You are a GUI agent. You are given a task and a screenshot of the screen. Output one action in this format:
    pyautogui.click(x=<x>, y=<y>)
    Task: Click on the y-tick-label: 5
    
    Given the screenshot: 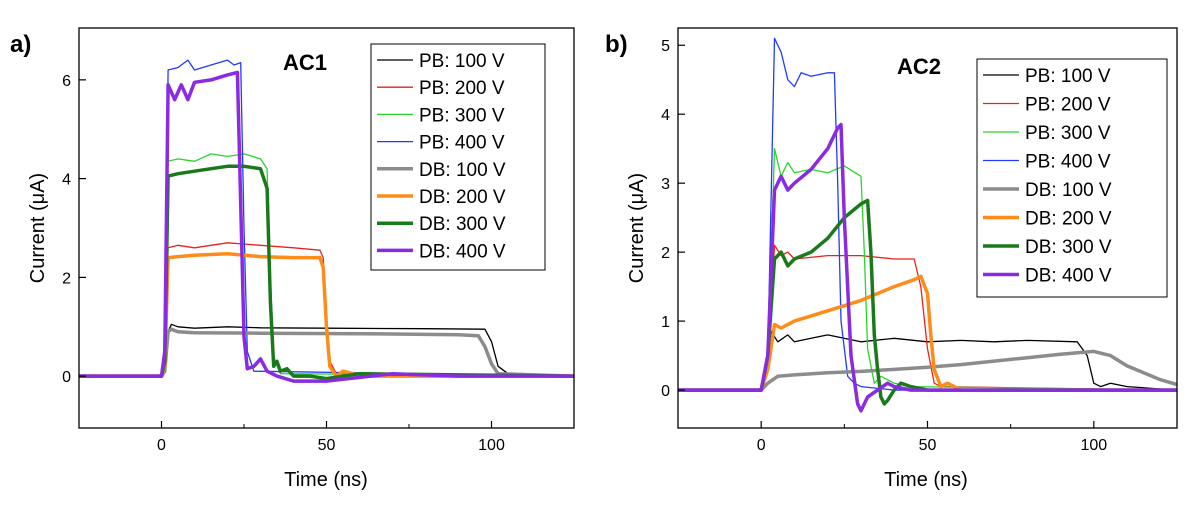 What is the action you would take?
    pyautogui.click(x=665, y=46)
    